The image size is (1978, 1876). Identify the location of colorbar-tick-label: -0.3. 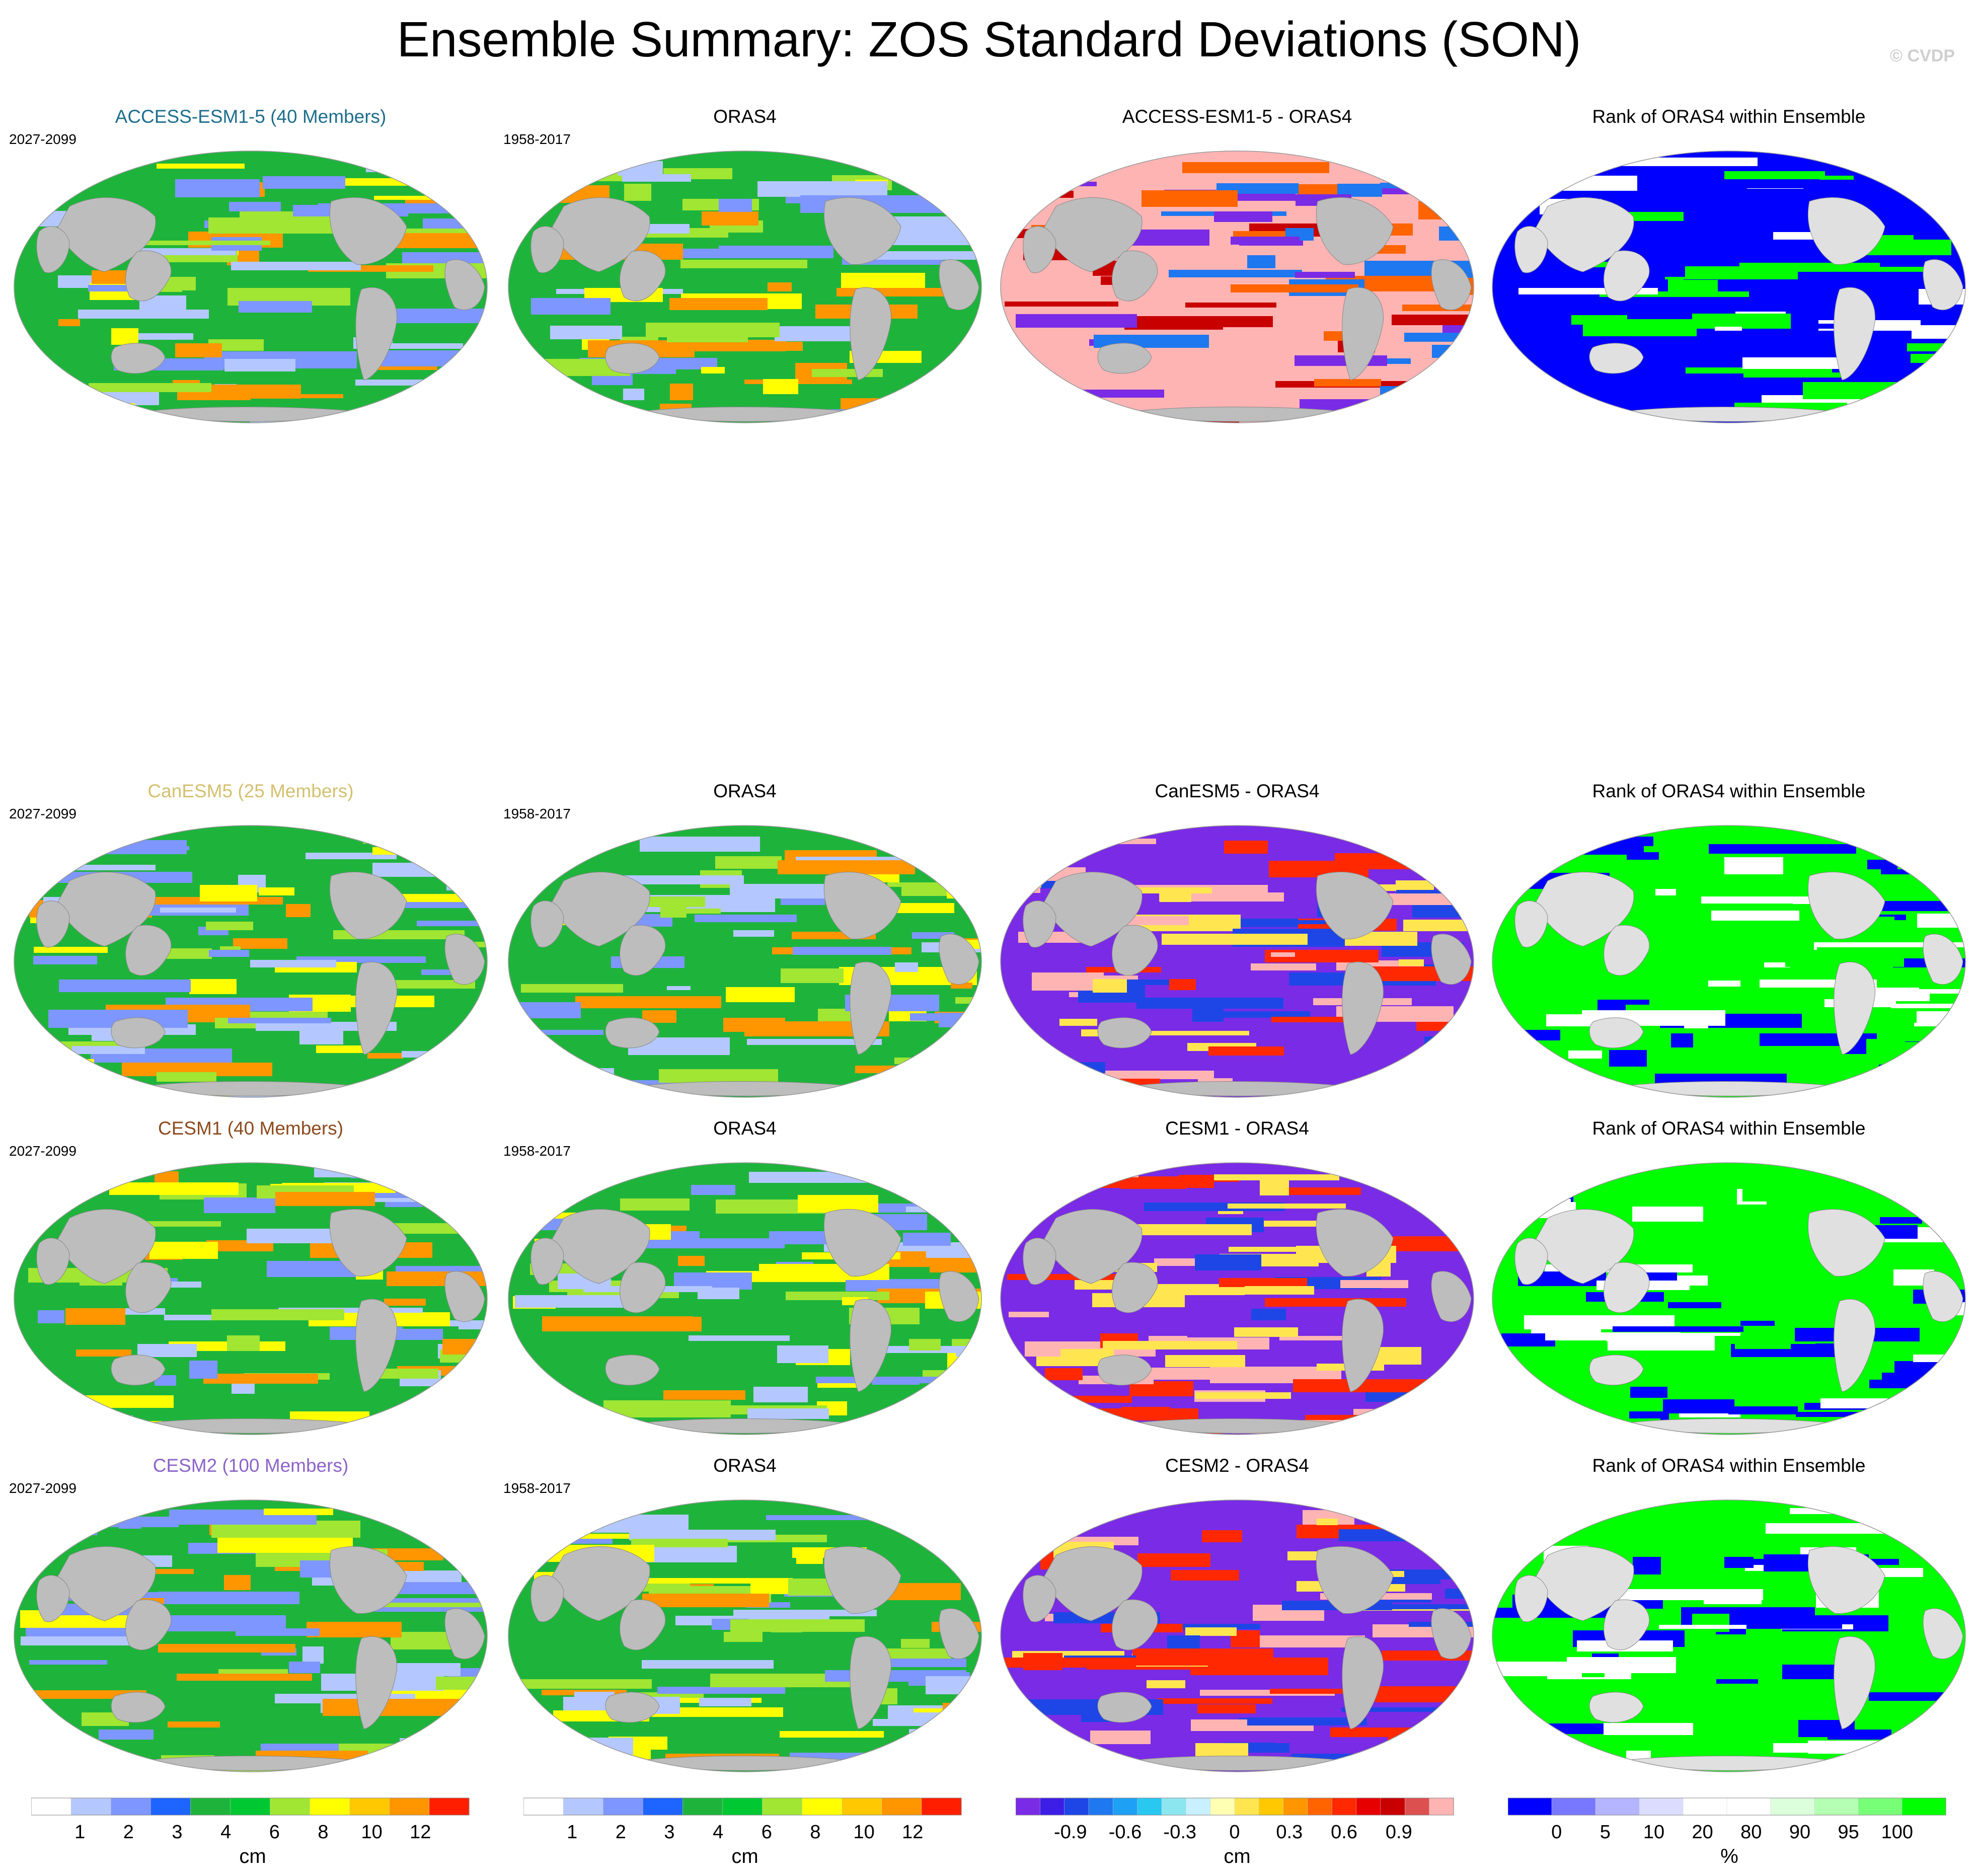
(1180, 1832).